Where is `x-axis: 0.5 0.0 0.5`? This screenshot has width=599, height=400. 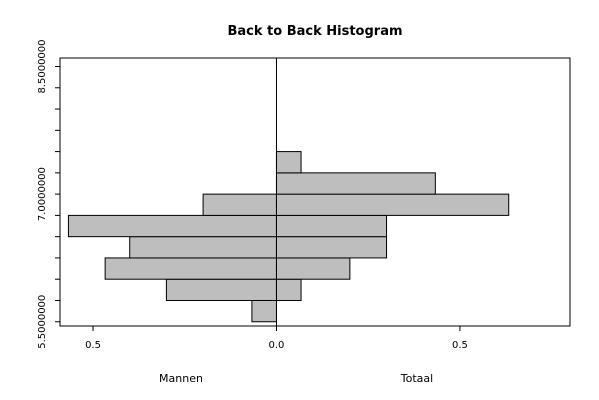 x-axis: 0.5 0.0 0.5 is located at coordinates (276, 338).